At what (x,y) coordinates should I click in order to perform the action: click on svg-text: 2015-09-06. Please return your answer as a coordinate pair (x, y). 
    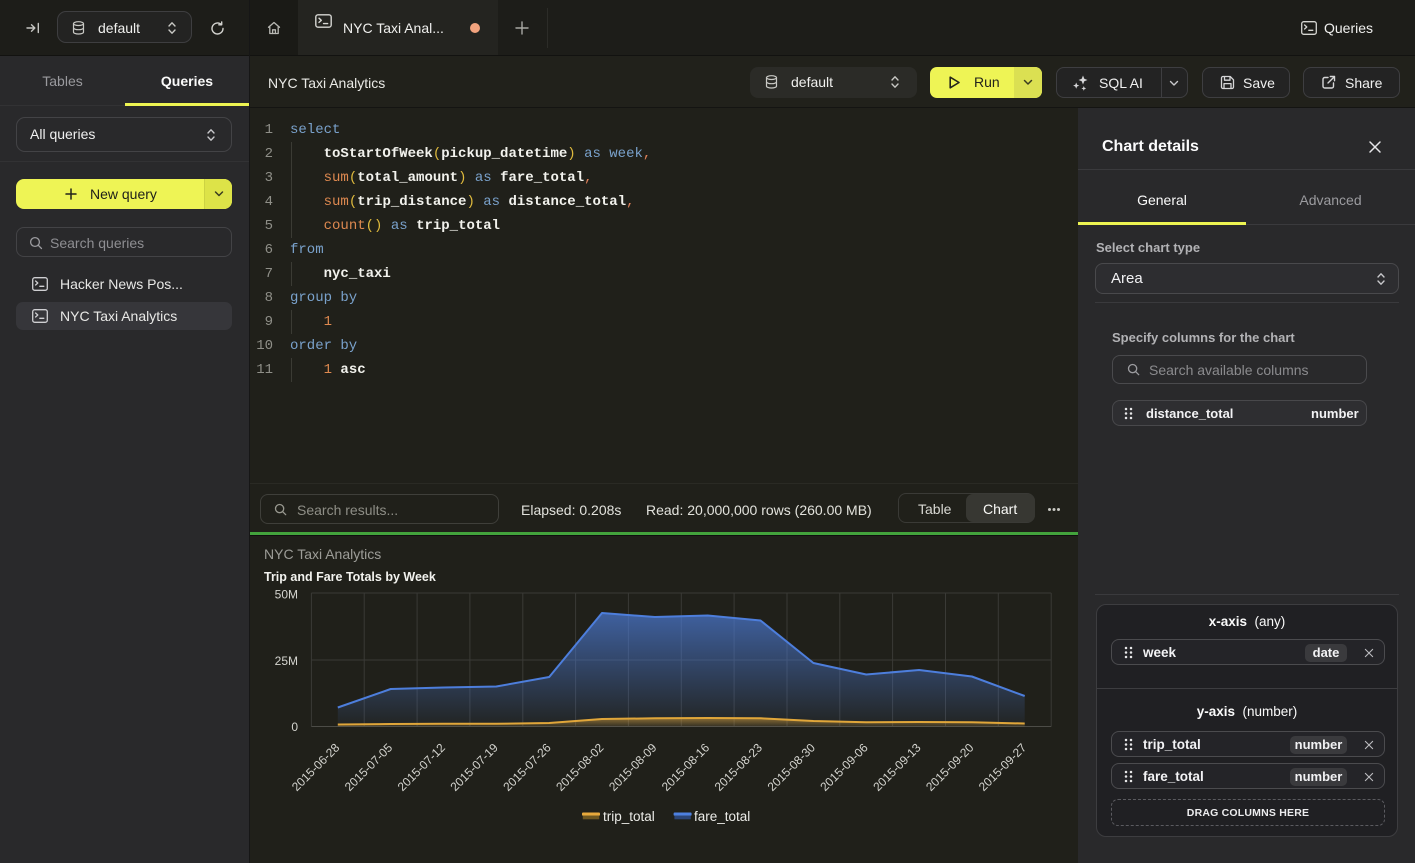
    Looking at the image, I should click on (844, 767).